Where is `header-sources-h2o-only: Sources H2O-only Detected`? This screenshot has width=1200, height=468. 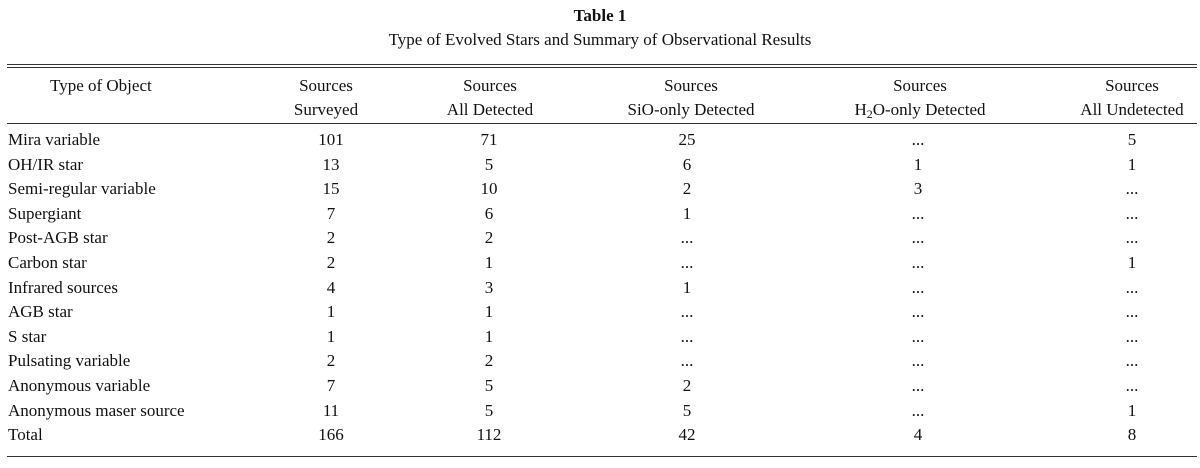 header-sources-h2o-only: Sources H2O-only Detected is located at coordinates (920, 98).